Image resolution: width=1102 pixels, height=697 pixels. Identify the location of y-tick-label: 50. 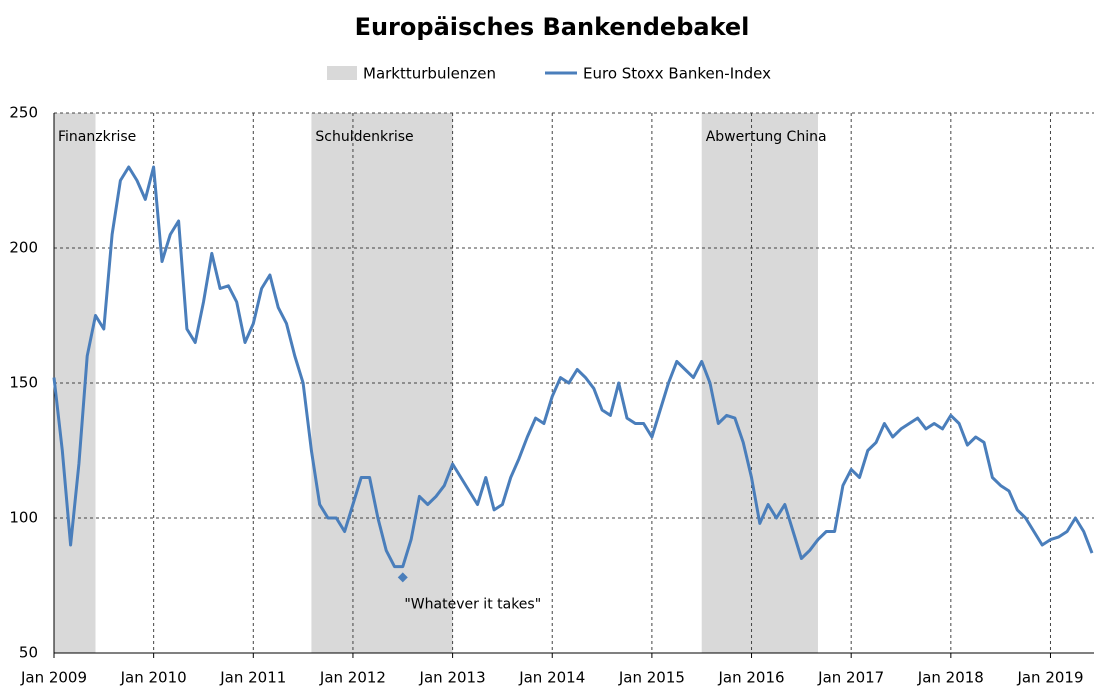
(28, 653).